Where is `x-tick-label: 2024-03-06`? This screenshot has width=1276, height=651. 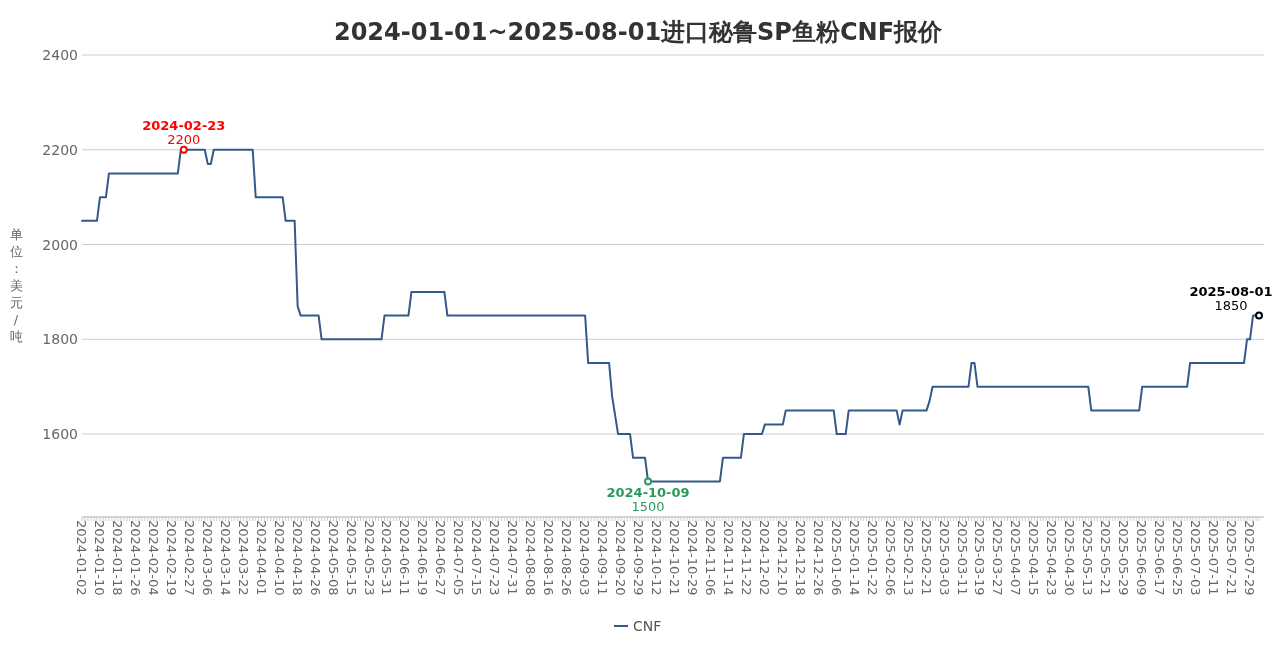
x-tick-label: 2024-03-06 is located at coordinates (207, 558).